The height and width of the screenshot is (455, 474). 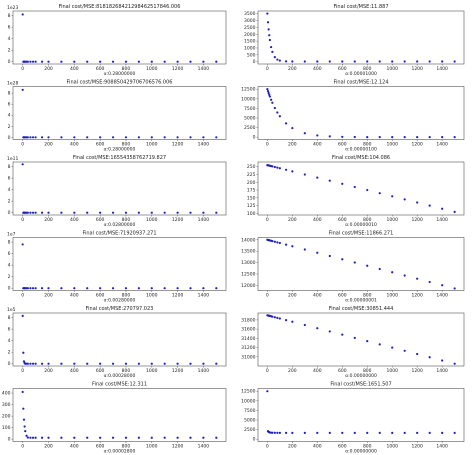 What do you see at coordinates (248, 240) in the screenshot?
I see `y-tick-label: 14000` at bounding box center [248, 240].